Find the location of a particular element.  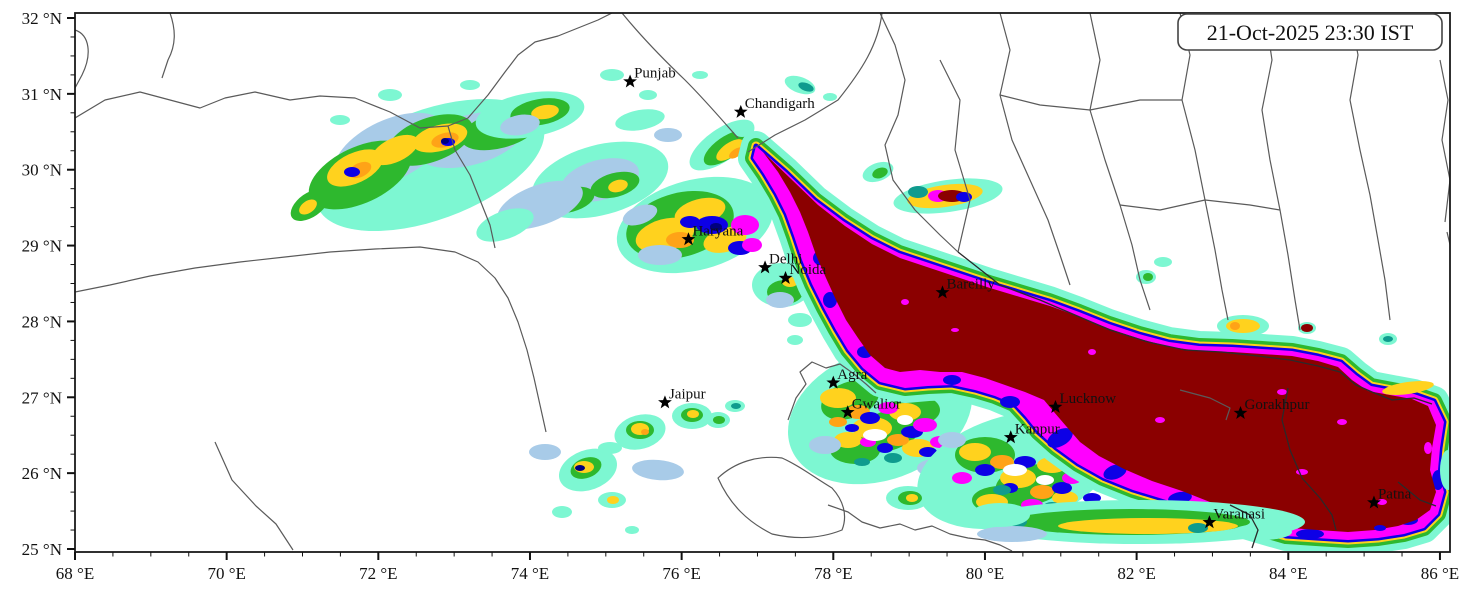

city-marker-patna: Patna is located at coordinates (1389, 498).